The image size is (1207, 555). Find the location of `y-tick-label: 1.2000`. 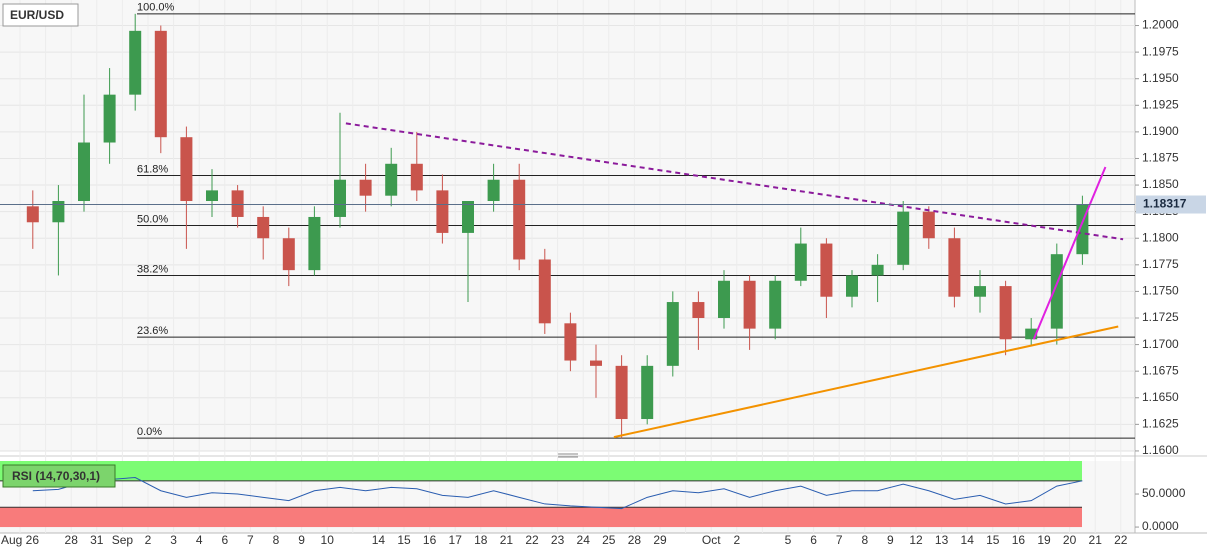

y-tick-label: 1.2000 is located at coordinates (1160, 25).